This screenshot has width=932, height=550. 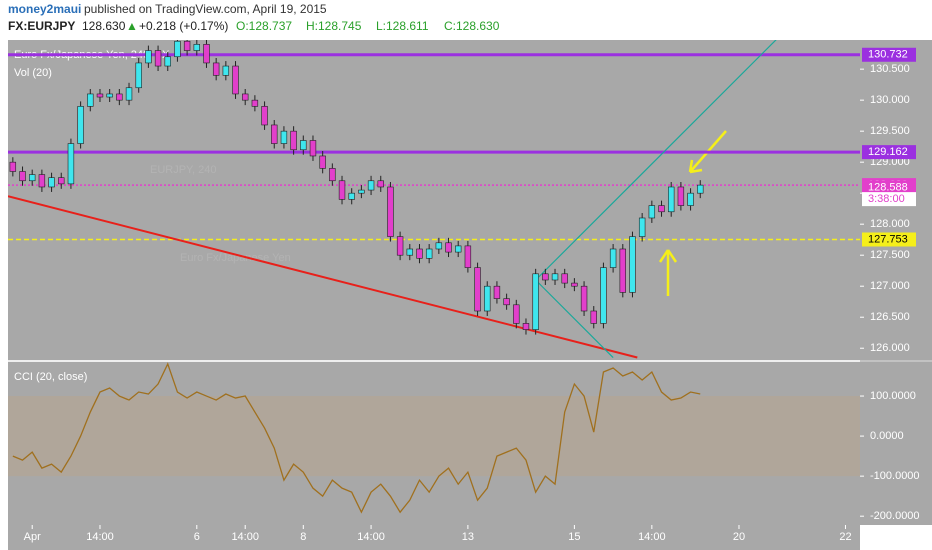 What do you see at coordinates (887, 436) in the screenshot?
I see `y-tick-label: 0.0000` at bounding box center [887, 436].